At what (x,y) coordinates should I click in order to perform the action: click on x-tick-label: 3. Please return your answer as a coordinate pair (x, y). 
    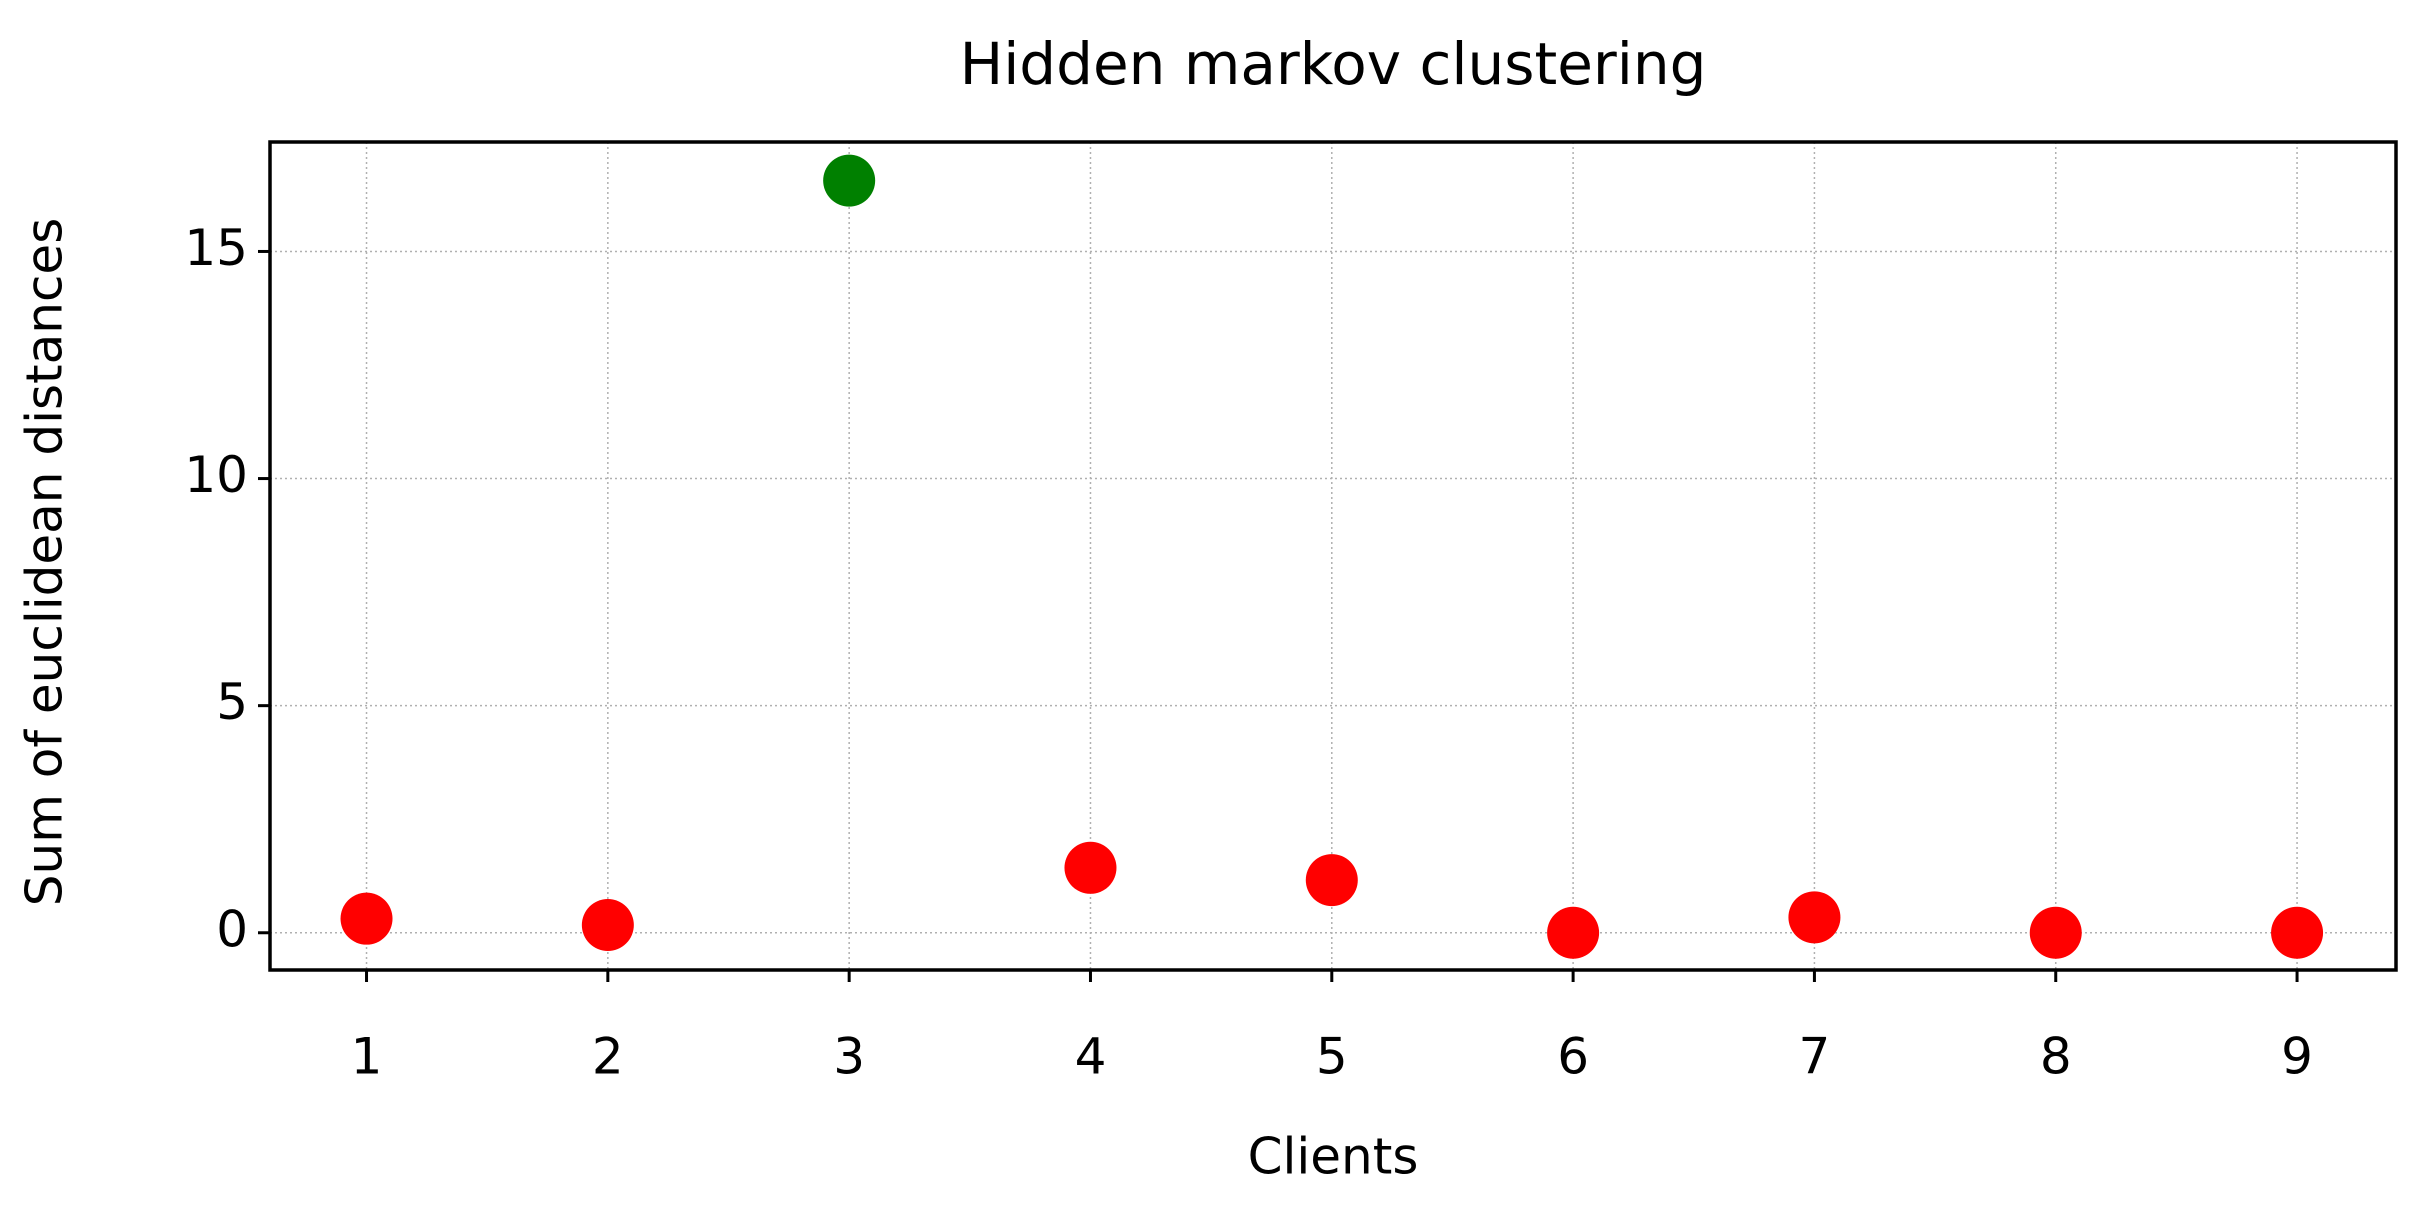
    Looking at the image, I should click on (849, 1057).